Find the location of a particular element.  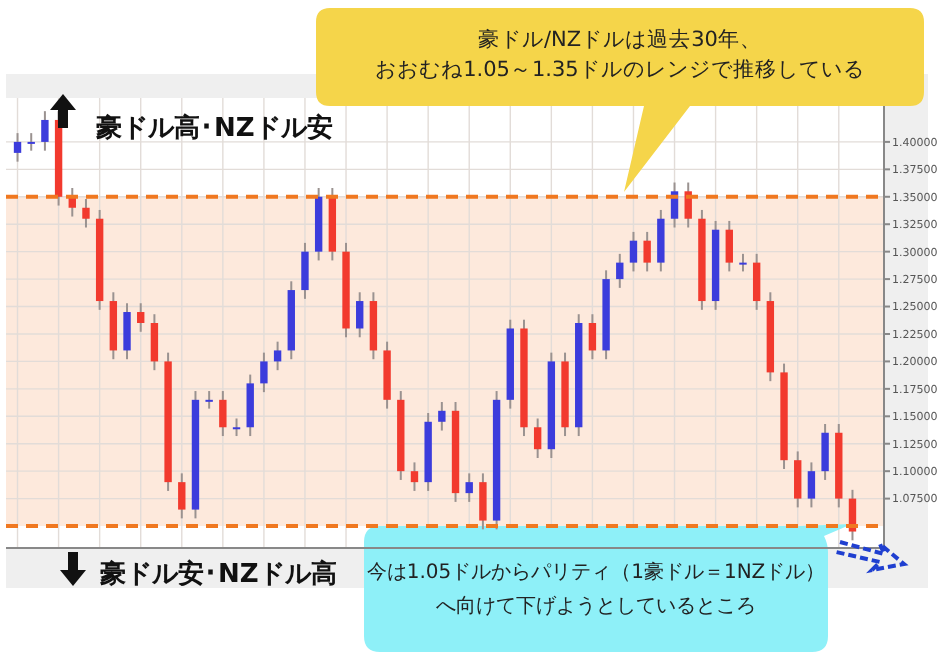

text: 豪ドル/NZドルは過去30年、おおむね1.05～1.35ドルのレンジで推移している is located at coordinates (620, 54).